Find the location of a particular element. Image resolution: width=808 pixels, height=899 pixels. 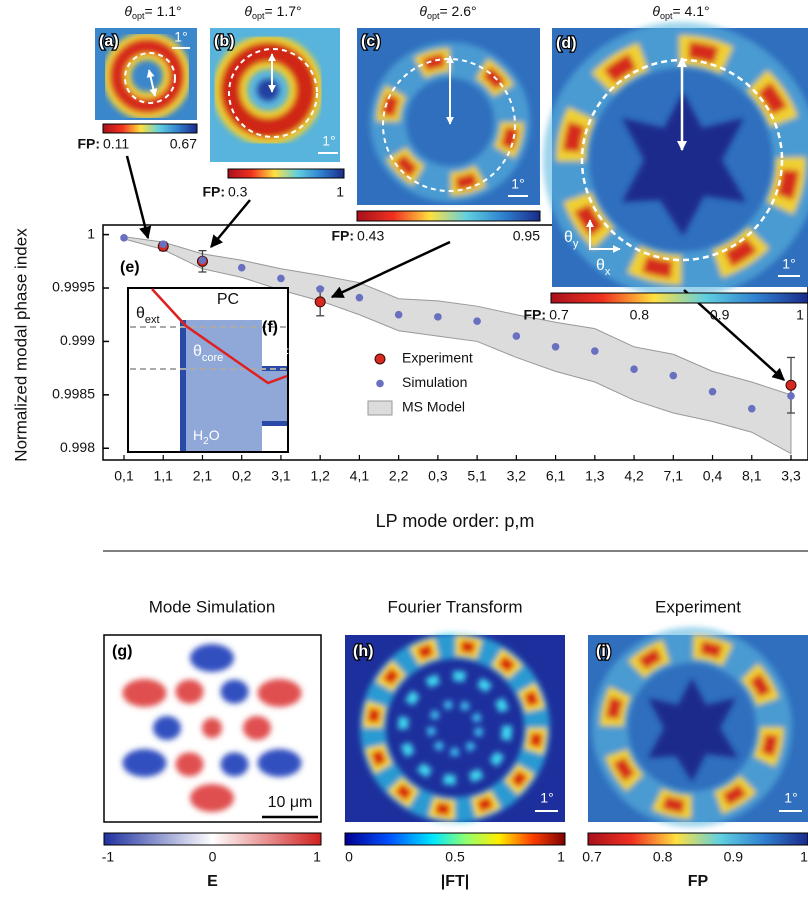

panel-title: Experiment is located at coordinates (698, 606).